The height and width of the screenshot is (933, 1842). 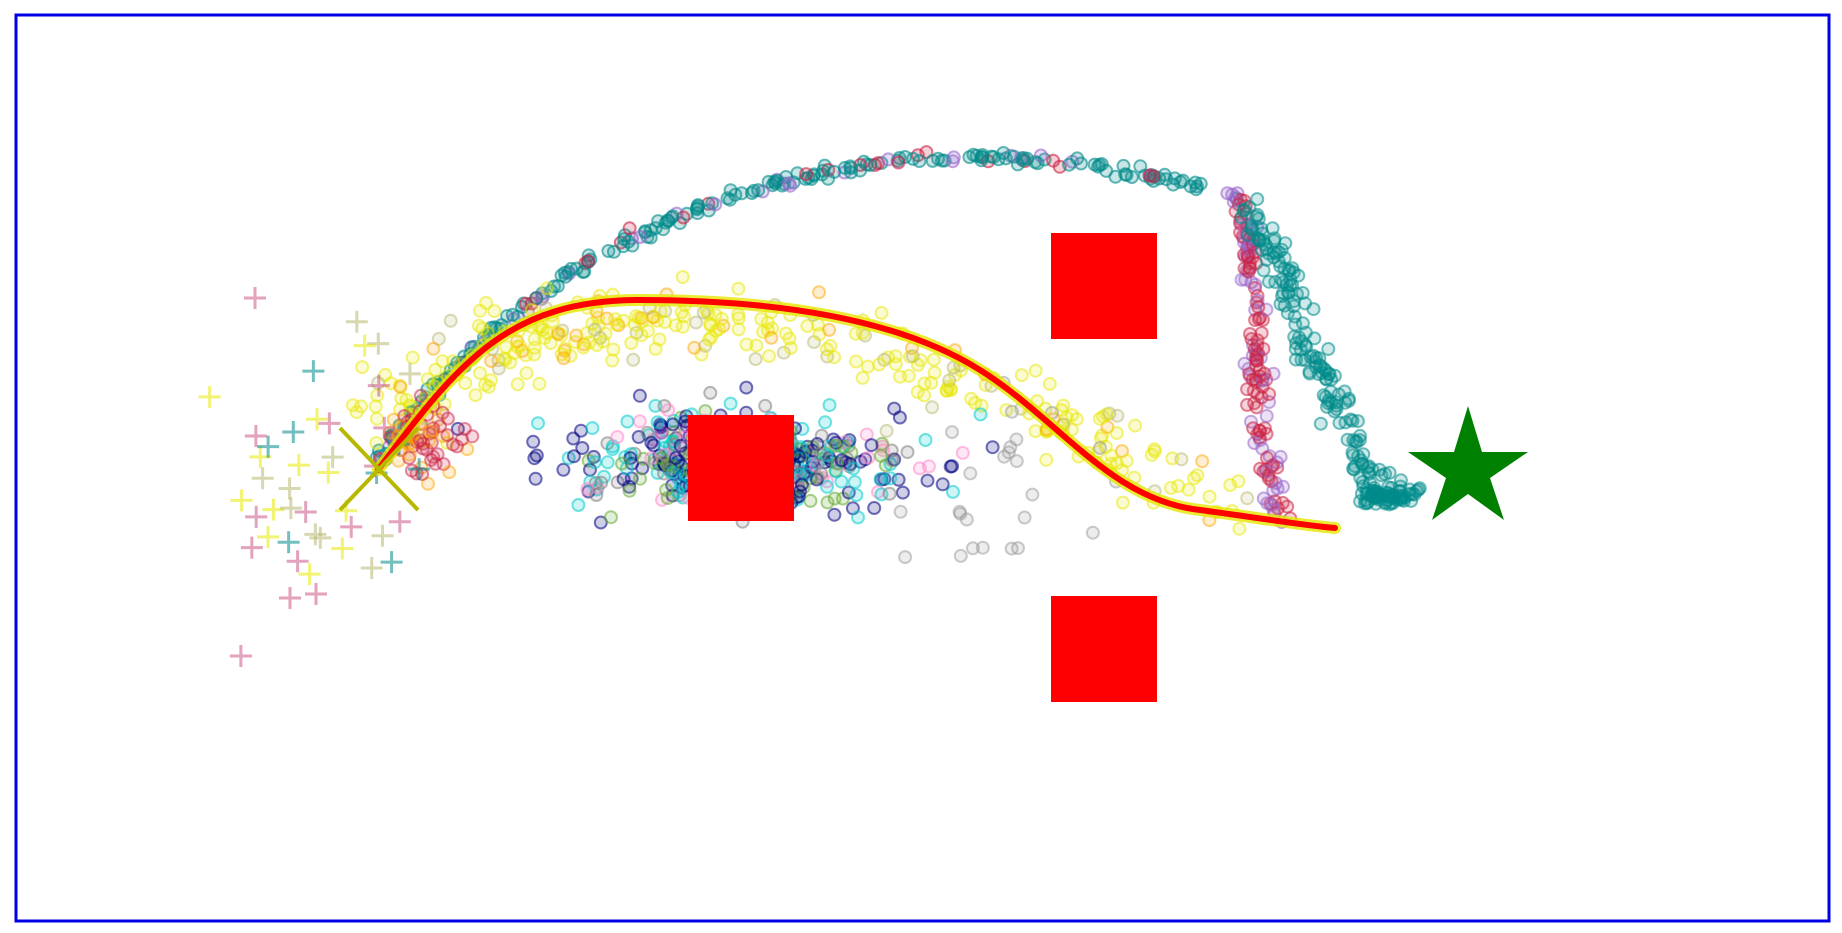 I want to click on goal-star-icon, so click(x=1468, y=463).